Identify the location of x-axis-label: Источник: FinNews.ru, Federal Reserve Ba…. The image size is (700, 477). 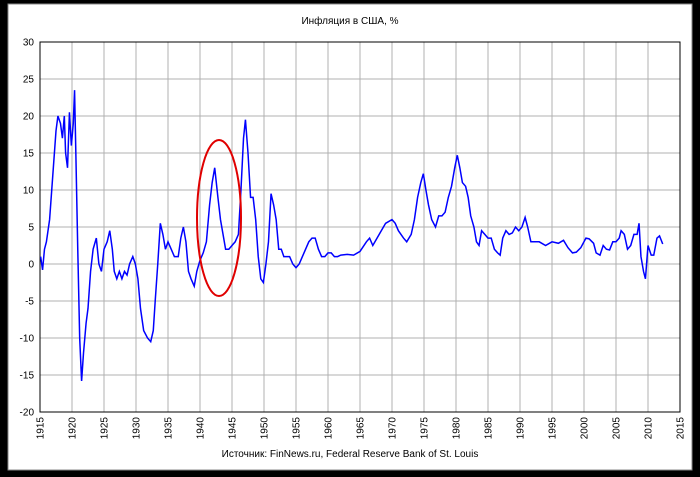
(350, 454).